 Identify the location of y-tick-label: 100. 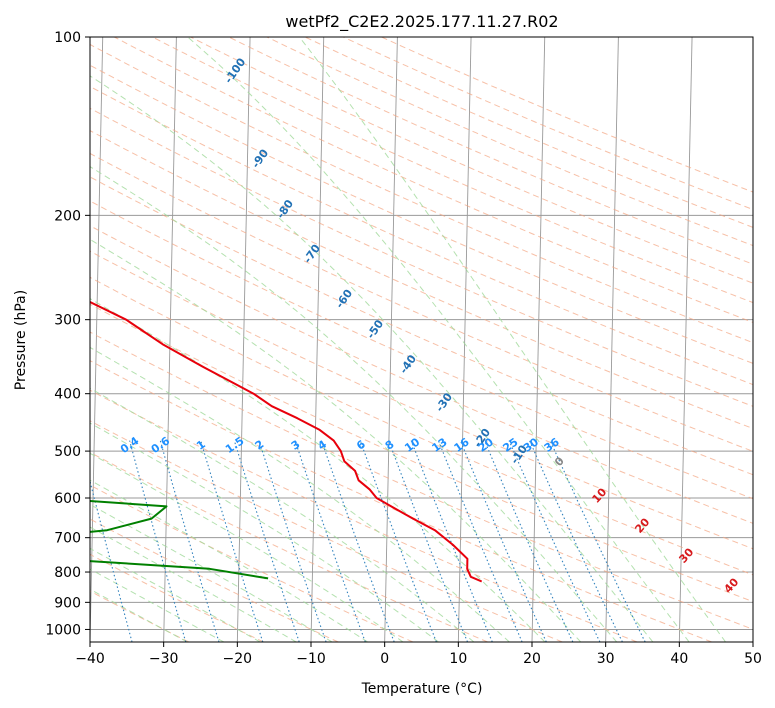
(67, 38).